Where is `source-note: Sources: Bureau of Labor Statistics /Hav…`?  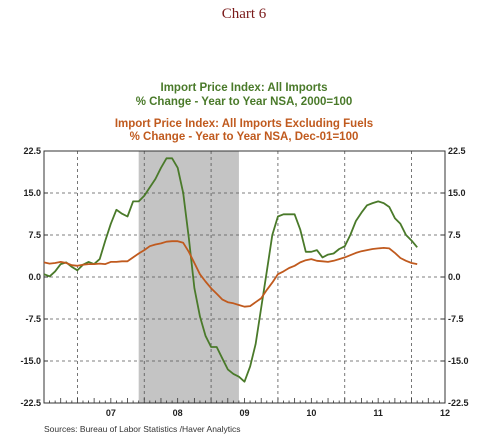 source-note: Sources: Bureau of Labor Statistics /Hav… is located at coordinates (142, 429).